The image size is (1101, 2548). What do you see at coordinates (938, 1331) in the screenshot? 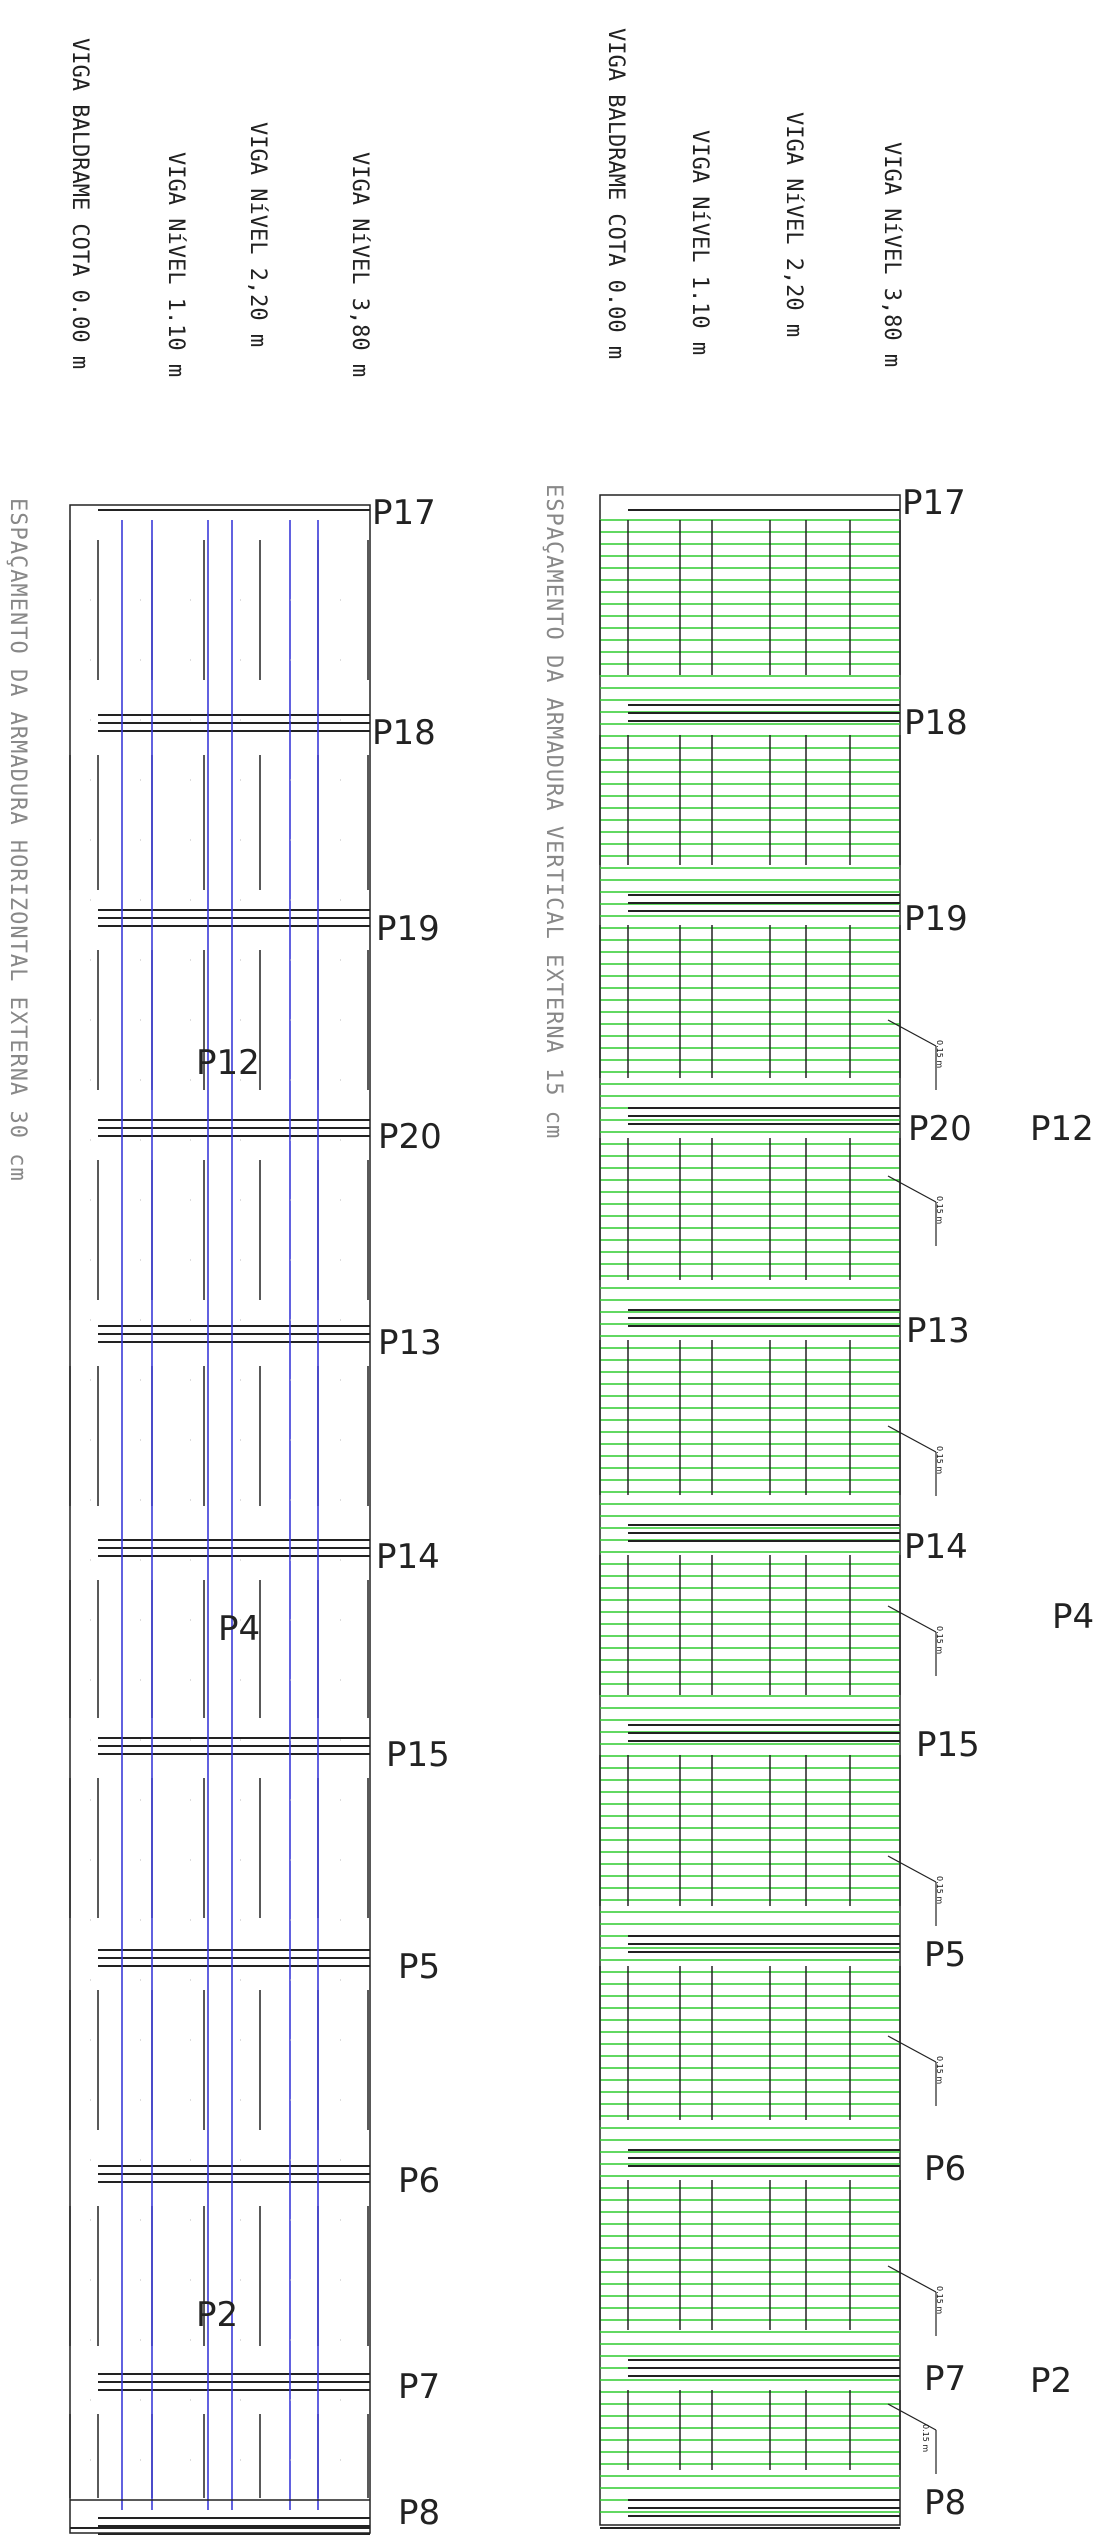
I see `right-pillar-p13: P13` at bounding box center [938, 1331].